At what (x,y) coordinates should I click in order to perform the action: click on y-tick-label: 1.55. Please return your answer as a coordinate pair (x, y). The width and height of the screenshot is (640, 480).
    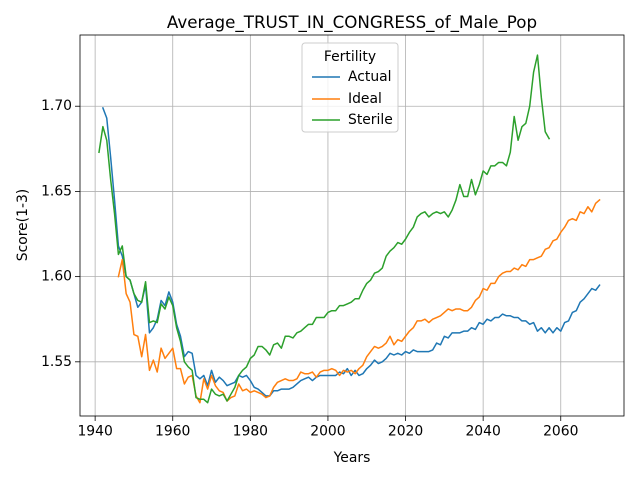
    Looking at the image, I should click on (56, 362).